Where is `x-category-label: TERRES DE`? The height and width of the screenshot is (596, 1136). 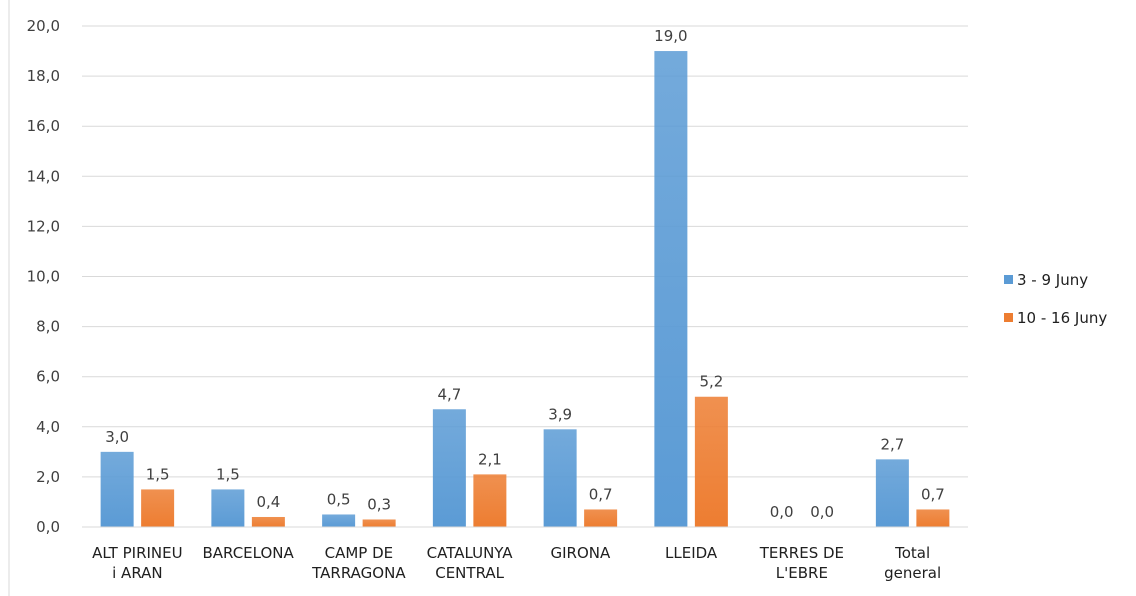 x-category-label: TERRES DE is located at coordinates (801, 553).